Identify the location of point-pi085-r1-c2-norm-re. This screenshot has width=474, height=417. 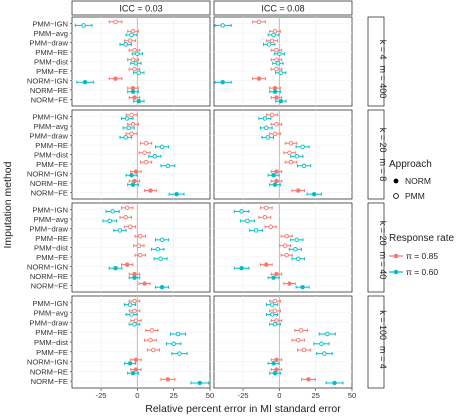
(275, 88).